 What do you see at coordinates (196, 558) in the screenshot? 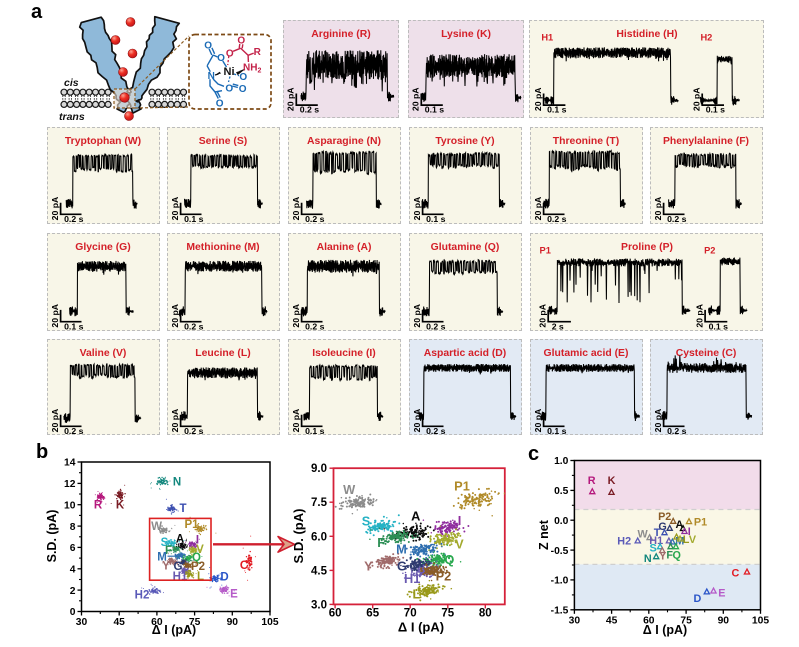
I see `svg-text: Q` at bounding box center [196, 558].